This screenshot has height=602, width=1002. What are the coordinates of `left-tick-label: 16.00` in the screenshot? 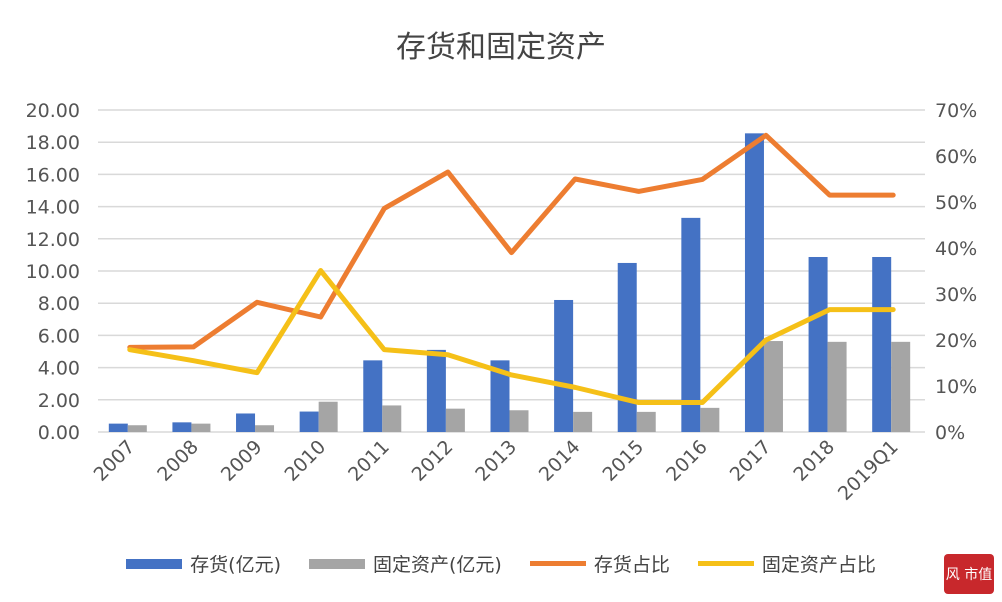 It's located at (53, 175).